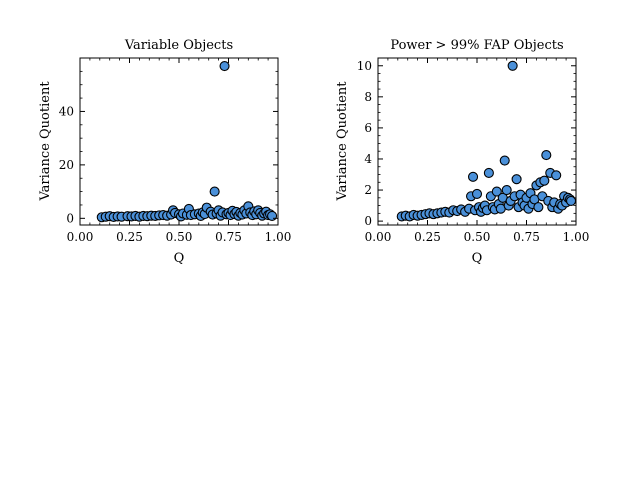  Describe the element at coordinates (476, 45) in the screenshot. I see `chart-title: Power > 99% FAP Objects` at that location.